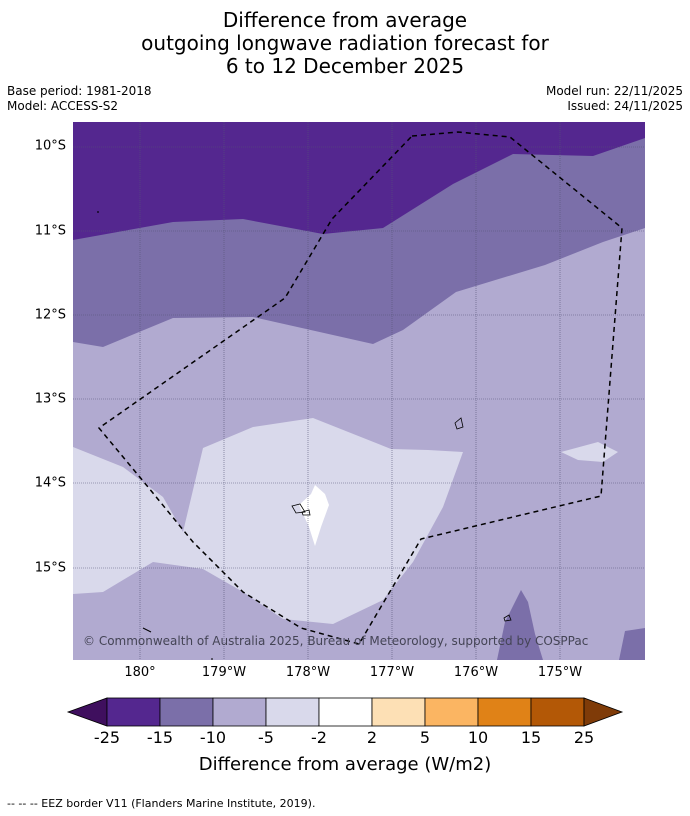 The image size is (690, 816). What do you see at coordinates (306, 512) in the screenshot?
I see `island-west-small` at bounding box center [306, 512].